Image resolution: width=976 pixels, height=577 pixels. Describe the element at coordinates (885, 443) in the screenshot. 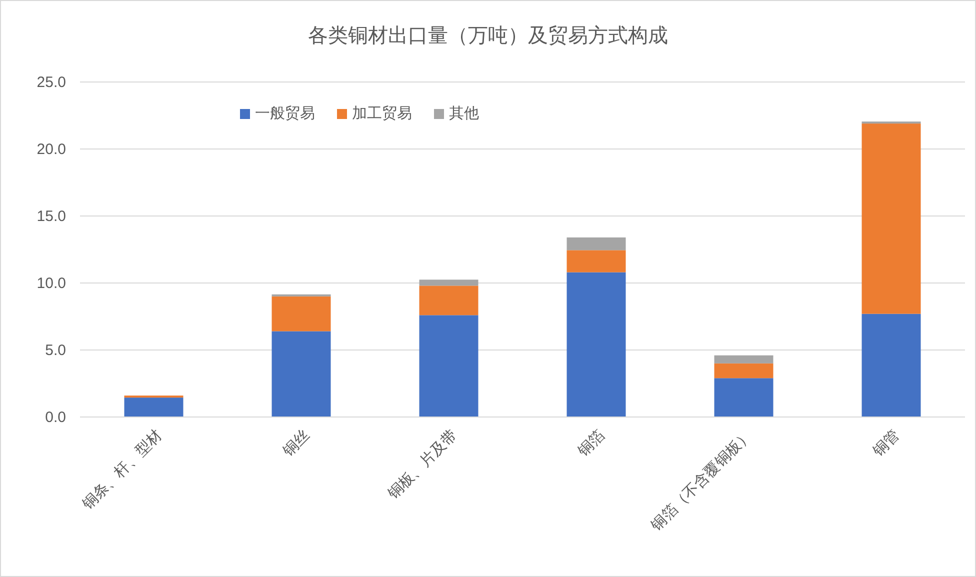

I see `x-tick-label: 铜管` at that location.